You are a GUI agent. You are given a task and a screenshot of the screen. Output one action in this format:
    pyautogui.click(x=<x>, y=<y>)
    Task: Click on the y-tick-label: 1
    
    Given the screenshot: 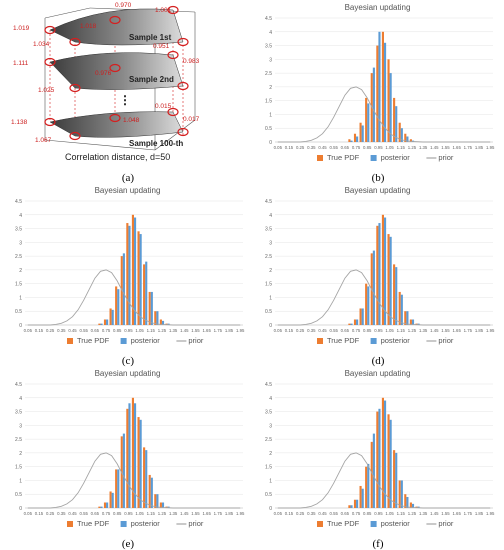 What is the action you would take?
    pyautogui.click(x=20, y=298)
    